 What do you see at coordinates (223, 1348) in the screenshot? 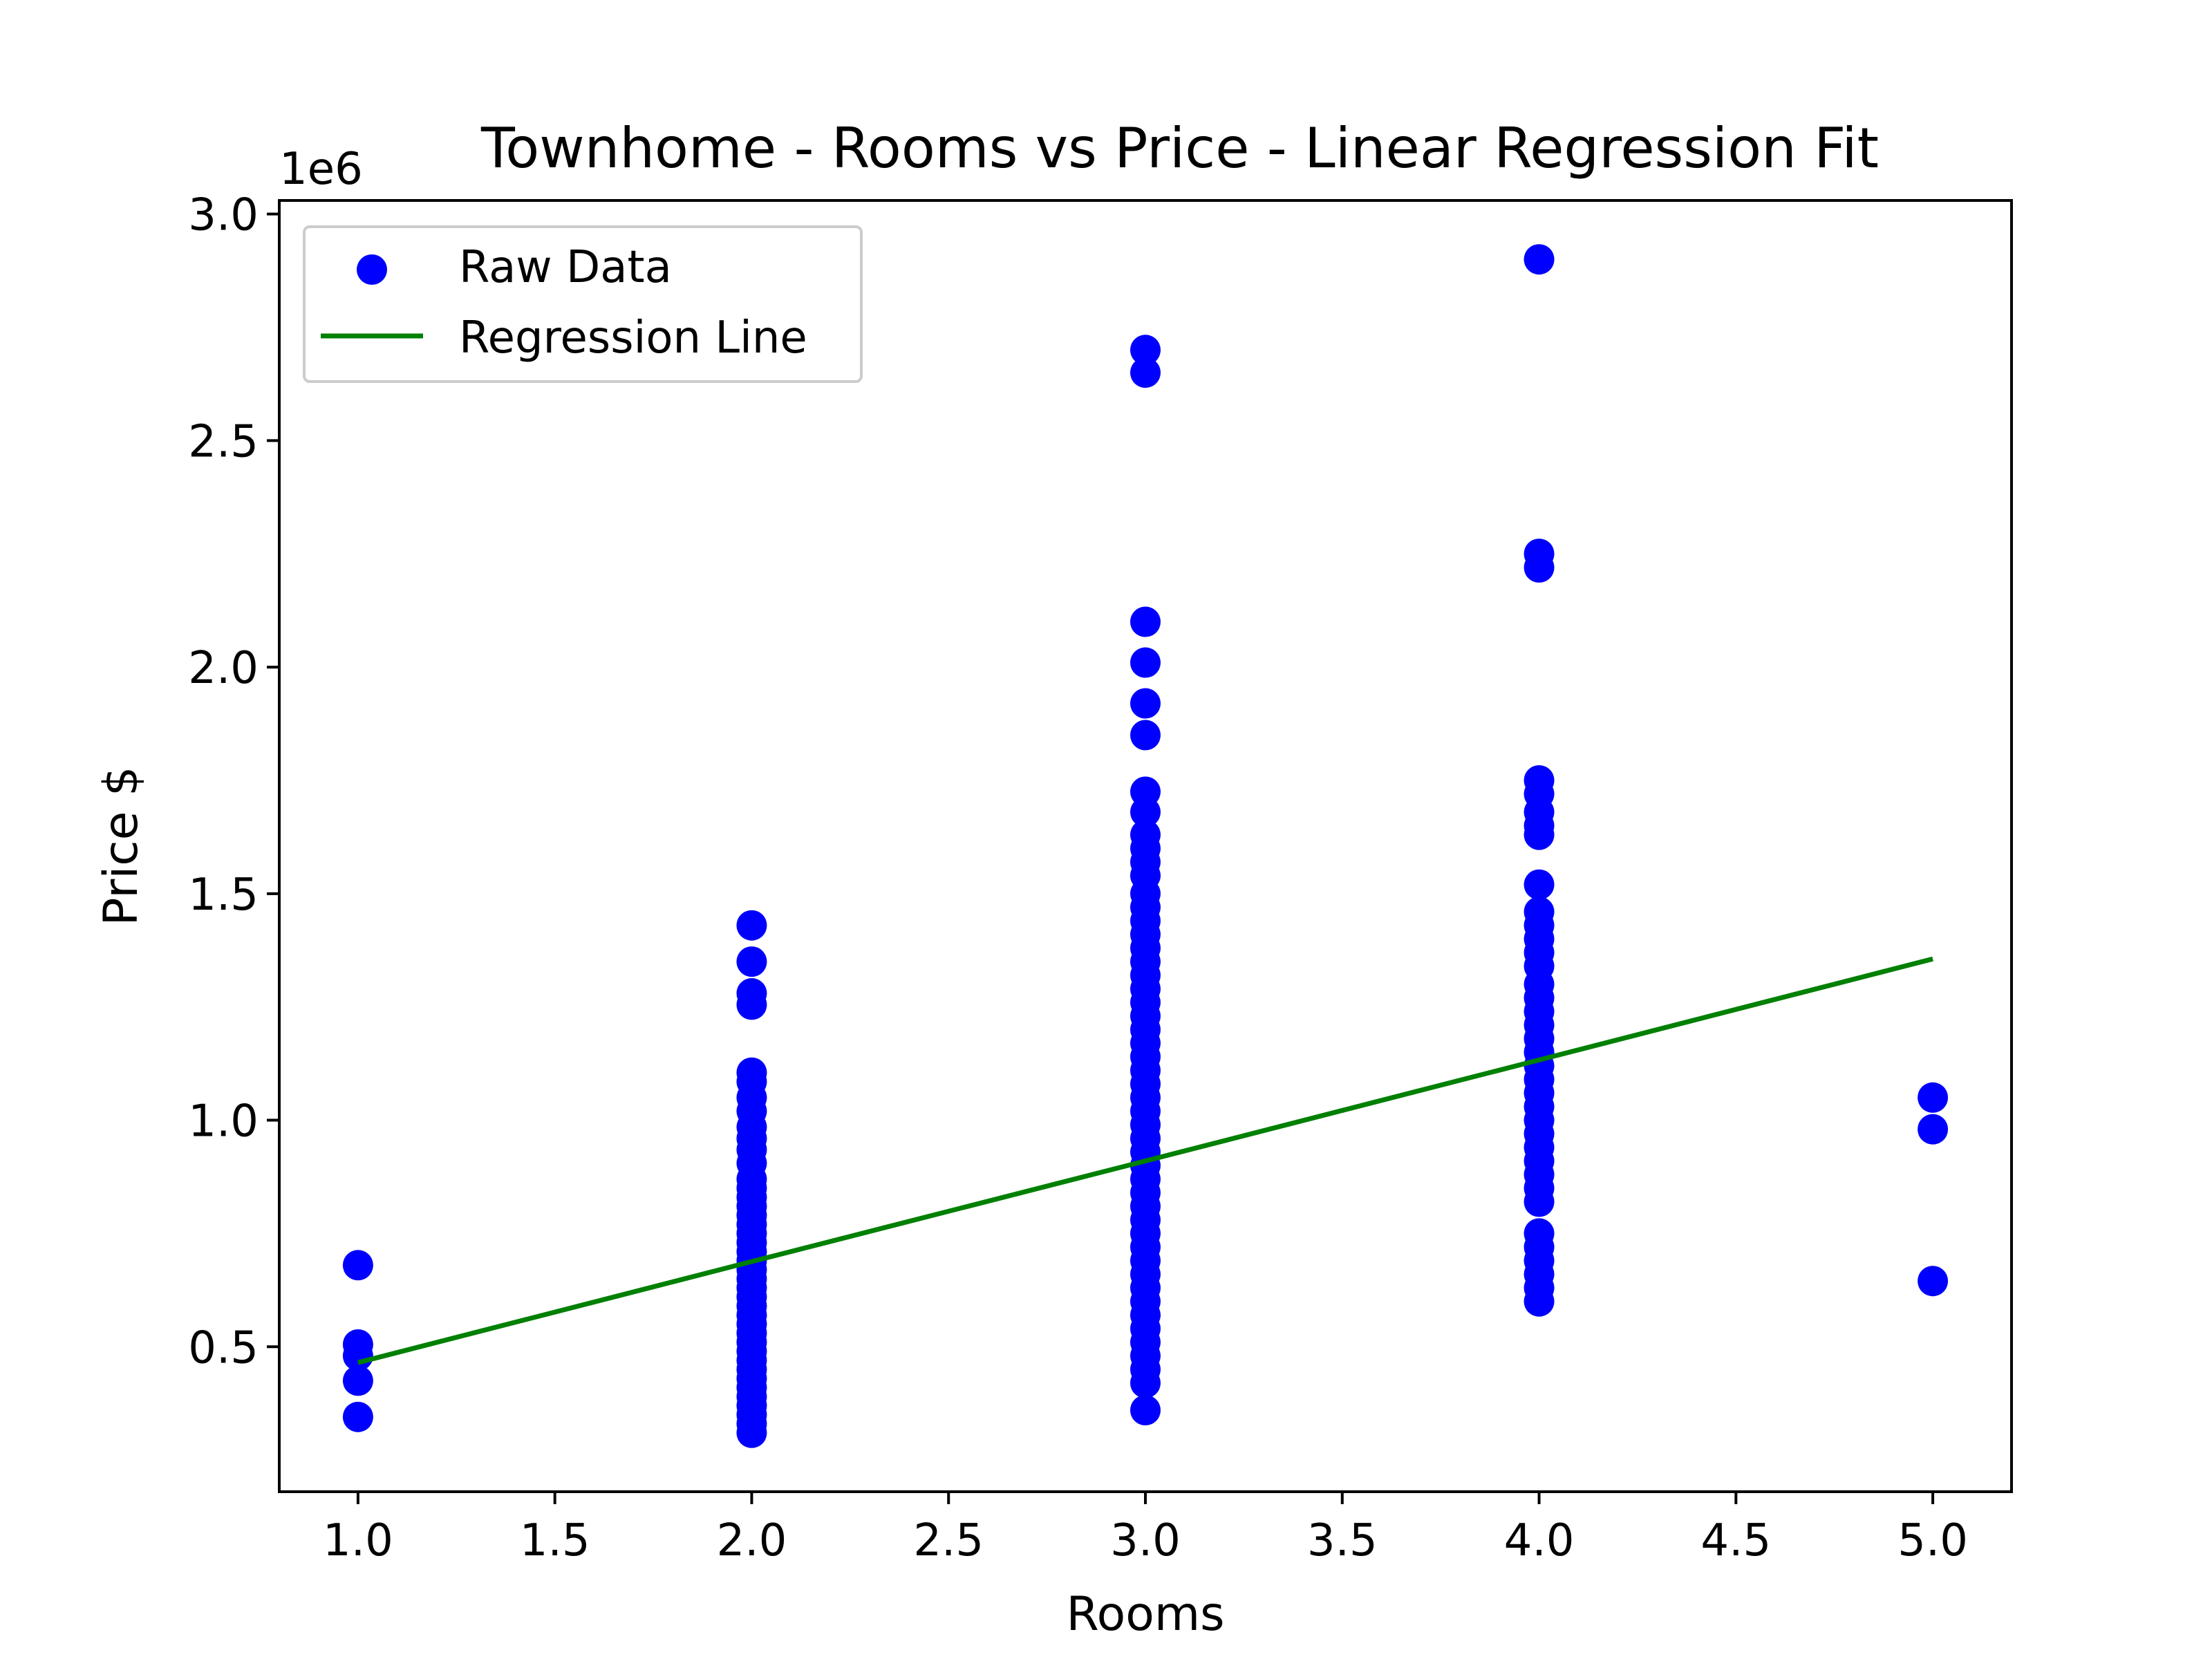
I see `y-tick-label: 0.5` at bounding box center [223, 1348].